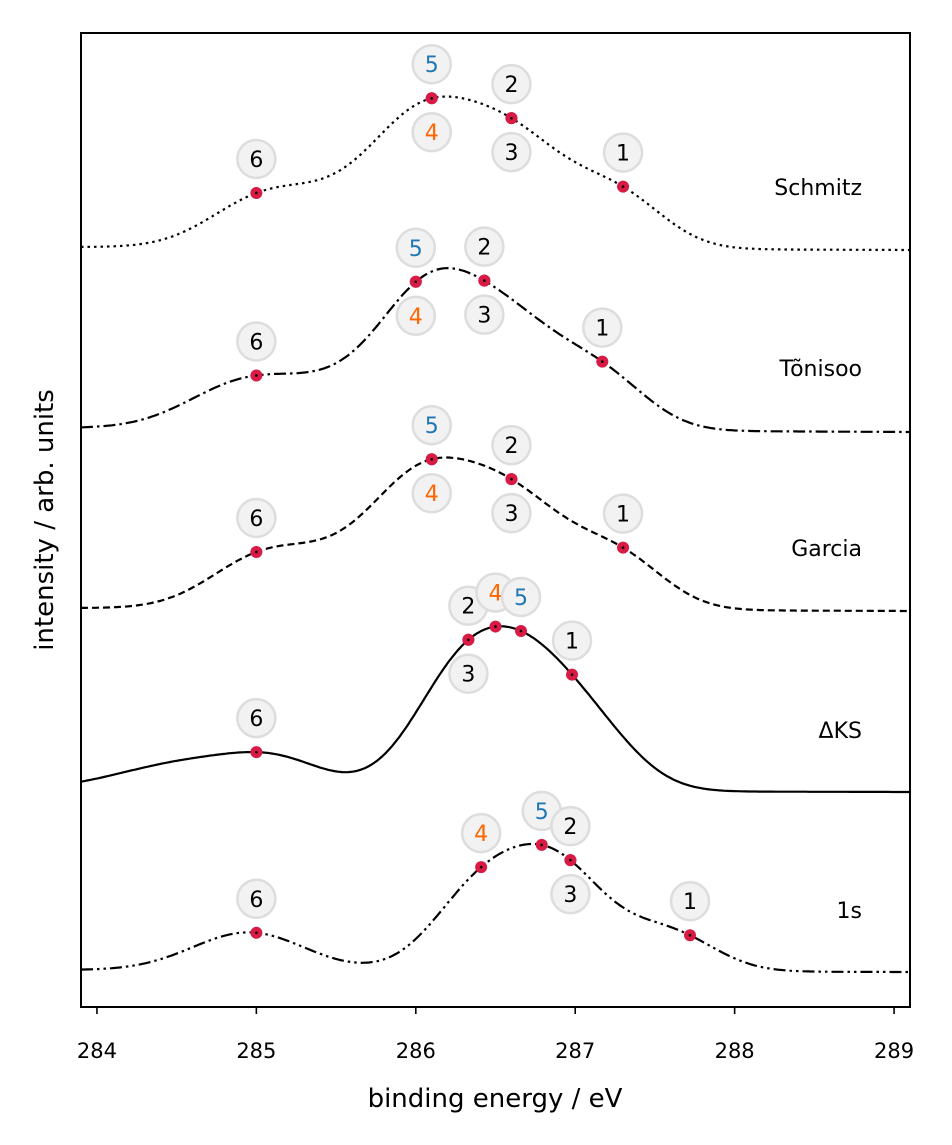 The width and height of the screenshot is (952, 1145). I want to click on series-label: 1s, so click(849, 911).